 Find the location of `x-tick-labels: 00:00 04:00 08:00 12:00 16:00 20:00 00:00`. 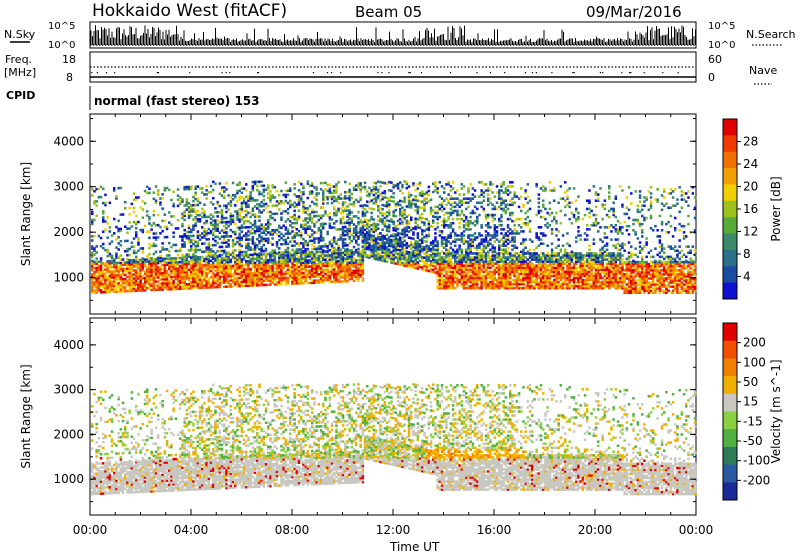

x-tick-labels: 00:00 04:00 08:00 12:00 16:00 20:00 00:00 is located at coordinates (393, 530).